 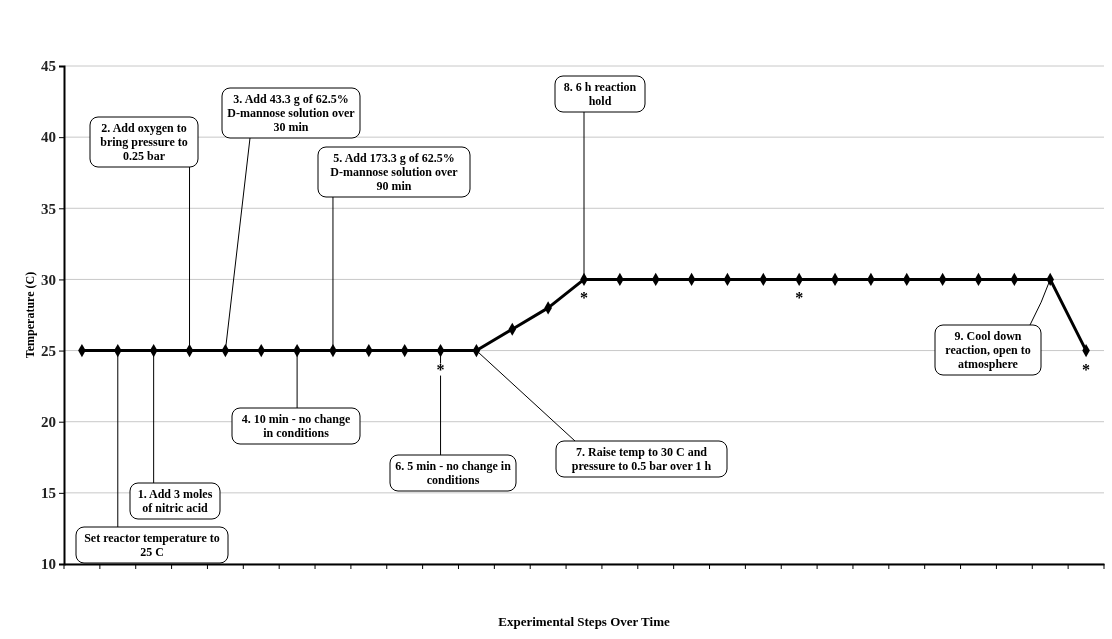 What do you see at coordinates (453, 473) in the screenshot?
I see `annotation: 6. 5 min - no change in conditions` at bounding box center [453, 473].